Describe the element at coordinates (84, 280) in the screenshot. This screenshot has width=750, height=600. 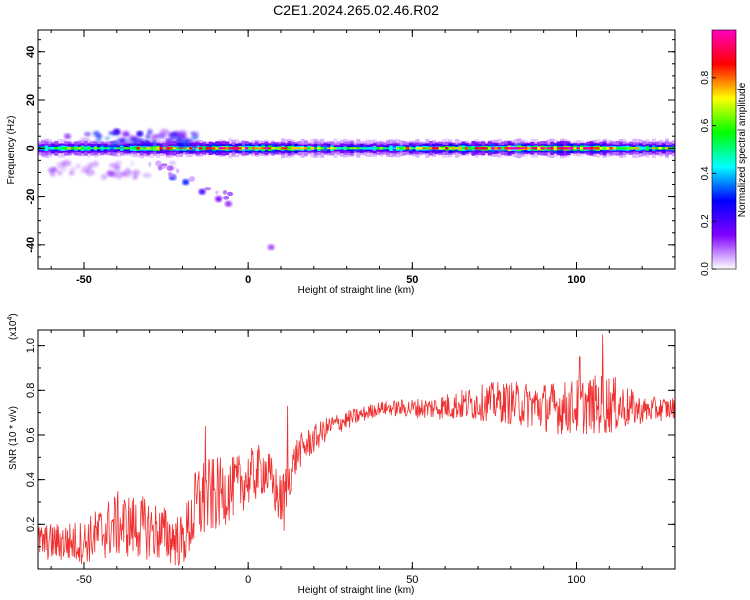
I see `spectrogram-x-tick-label: -50` at that location.